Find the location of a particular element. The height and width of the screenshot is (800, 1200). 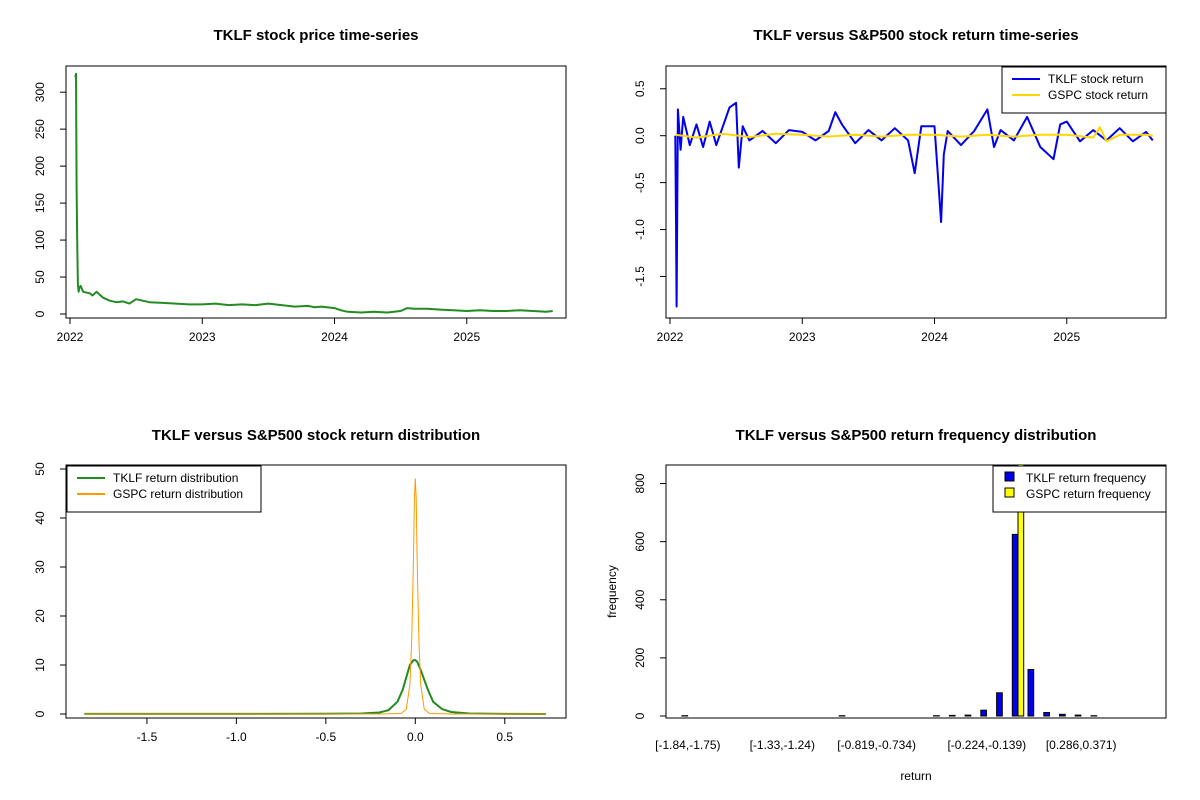

y-tick-label: 250 is located at coordinates (40, 129).